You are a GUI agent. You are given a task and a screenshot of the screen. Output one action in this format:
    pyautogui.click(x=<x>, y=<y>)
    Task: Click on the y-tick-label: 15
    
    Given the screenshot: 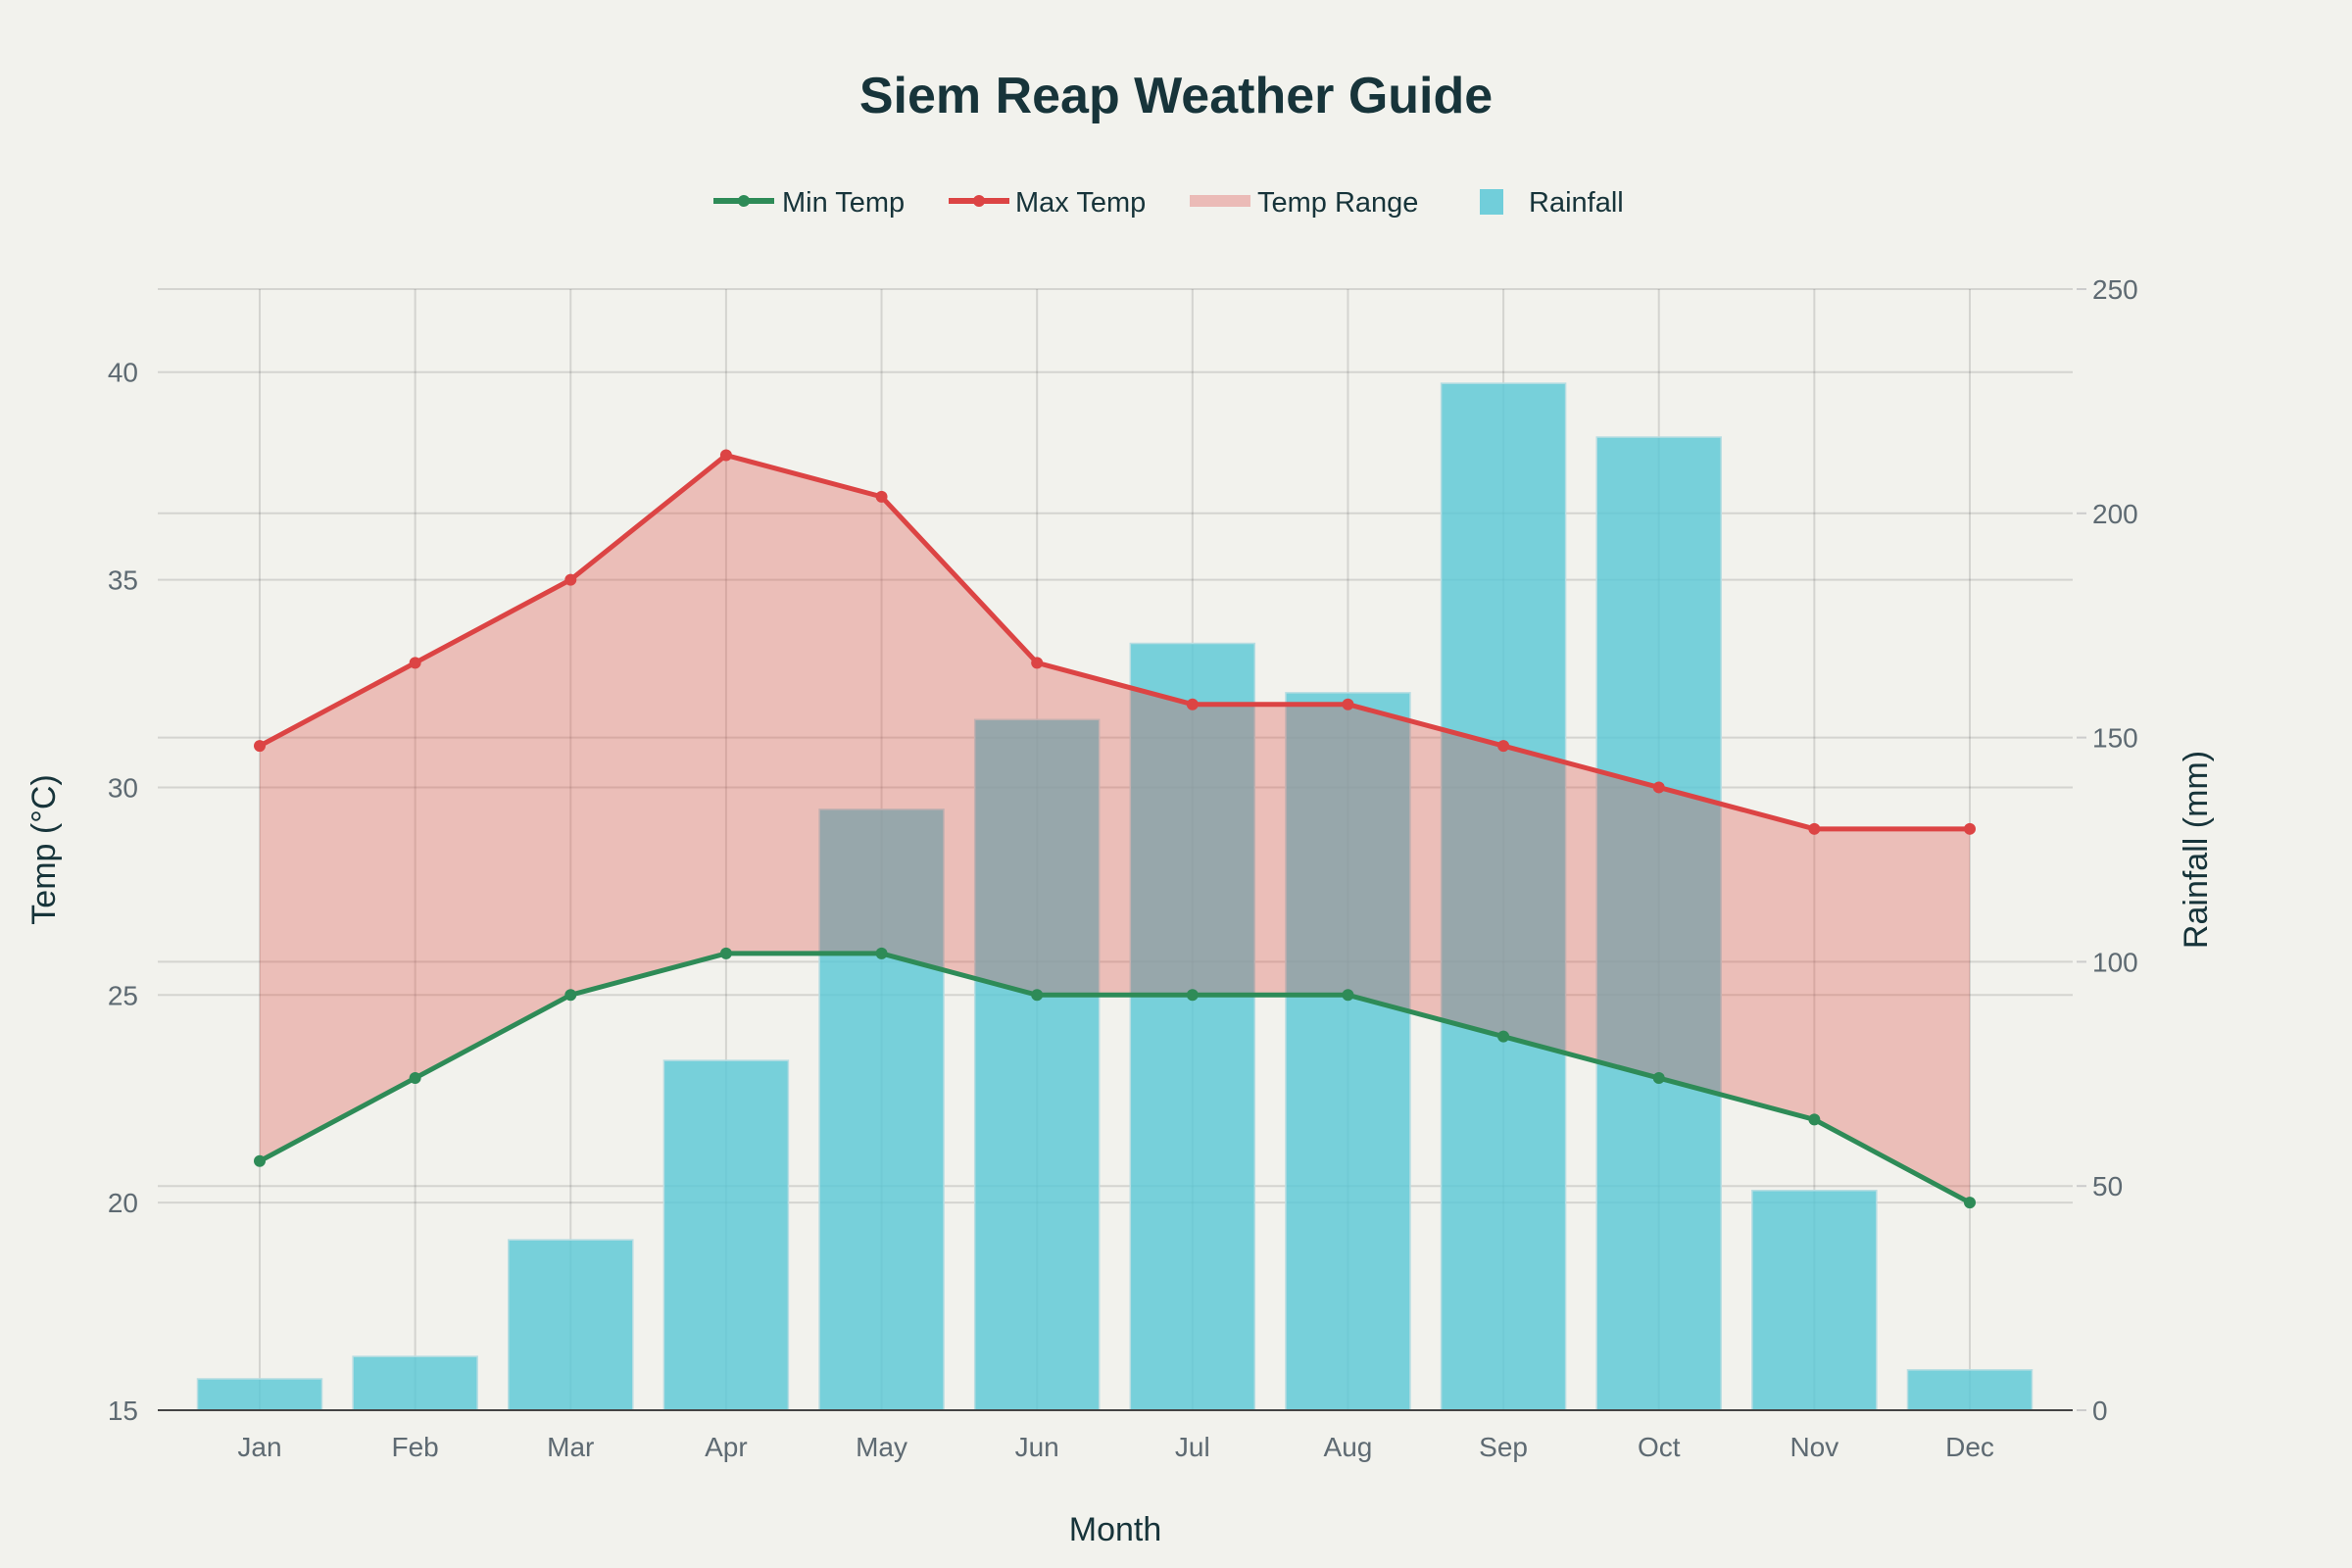 What is the action you would take?
    pyautogui.click(x=123, y=1411)
    